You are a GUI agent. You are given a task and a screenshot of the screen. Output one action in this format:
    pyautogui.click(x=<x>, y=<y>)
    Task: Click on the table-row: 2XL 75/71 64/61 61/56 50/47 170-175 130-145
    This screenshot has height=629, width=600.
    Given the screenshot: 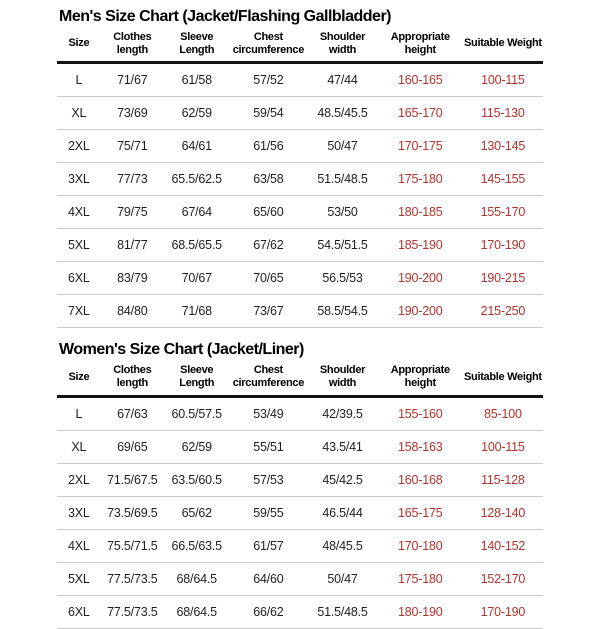 What is the action you would take?
    pyautogui.click(x=300, y=146)
    